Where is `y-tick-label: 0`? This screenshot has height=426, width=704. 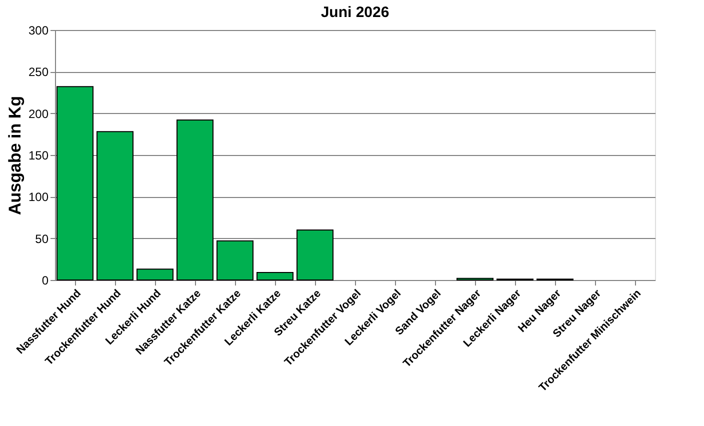 y-tick-label: 0 is located at coordinates (45, 281).